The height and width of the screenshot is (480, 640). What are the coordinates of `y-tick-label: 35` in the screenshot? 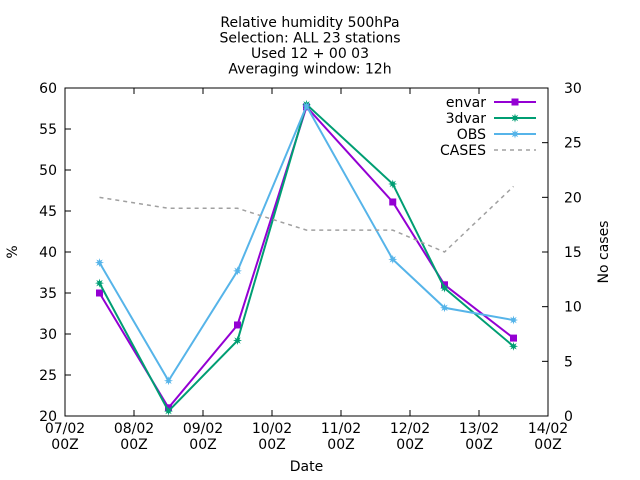 It's located at (48, 294).